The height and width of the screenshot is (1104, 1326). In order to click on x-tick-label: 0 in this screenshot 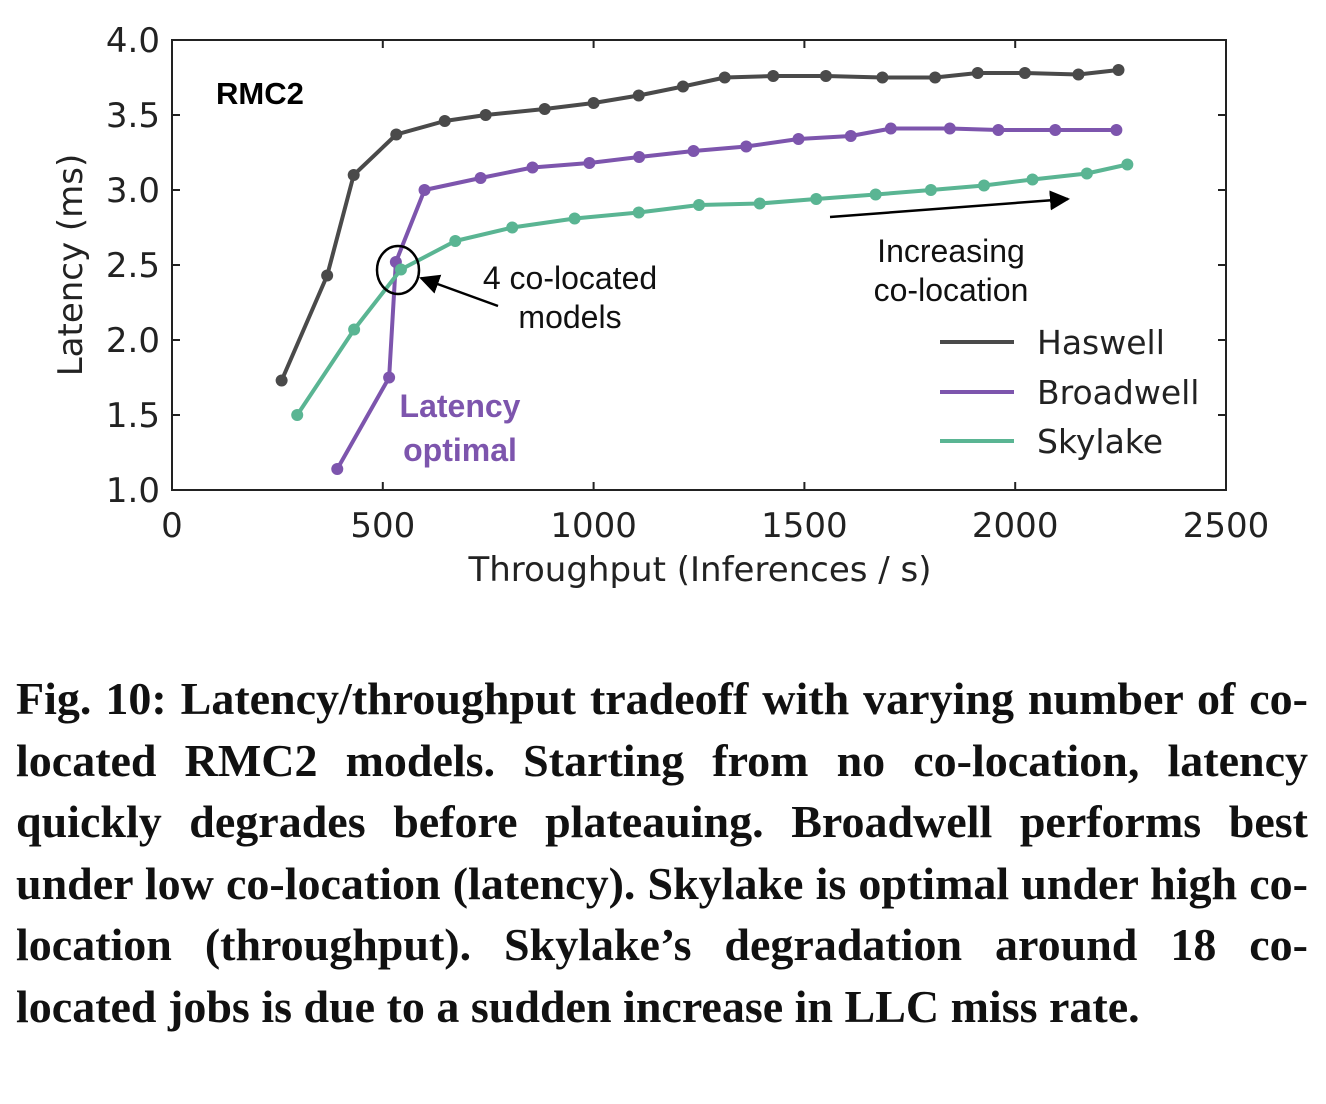, I will do `click(172, 526)`.